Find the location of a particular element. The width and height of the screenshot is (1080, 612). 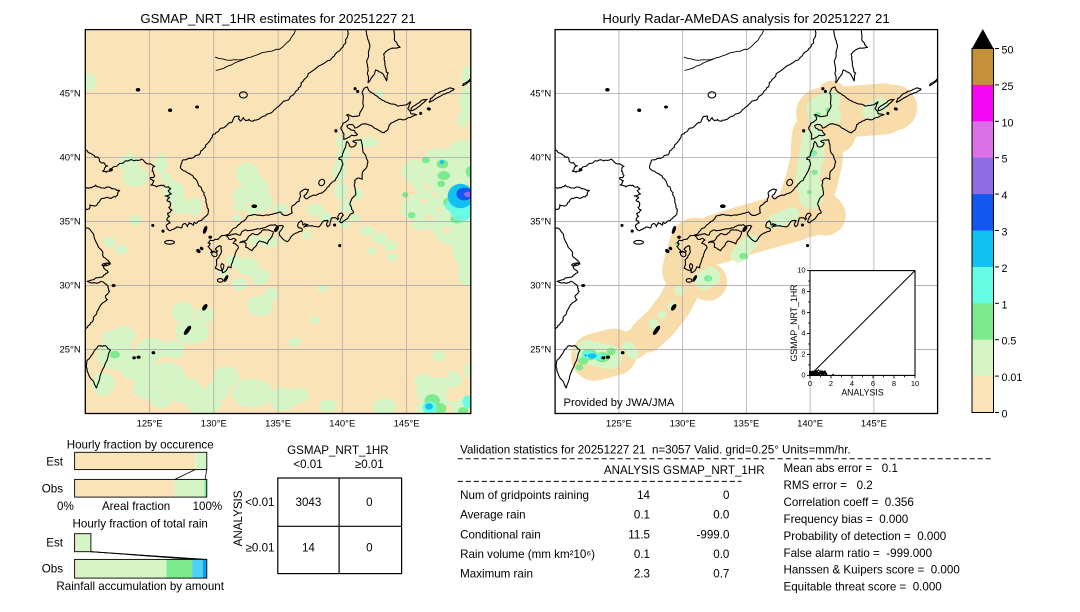

svg-text: Maximum rain is located at coordinates (496, 574).